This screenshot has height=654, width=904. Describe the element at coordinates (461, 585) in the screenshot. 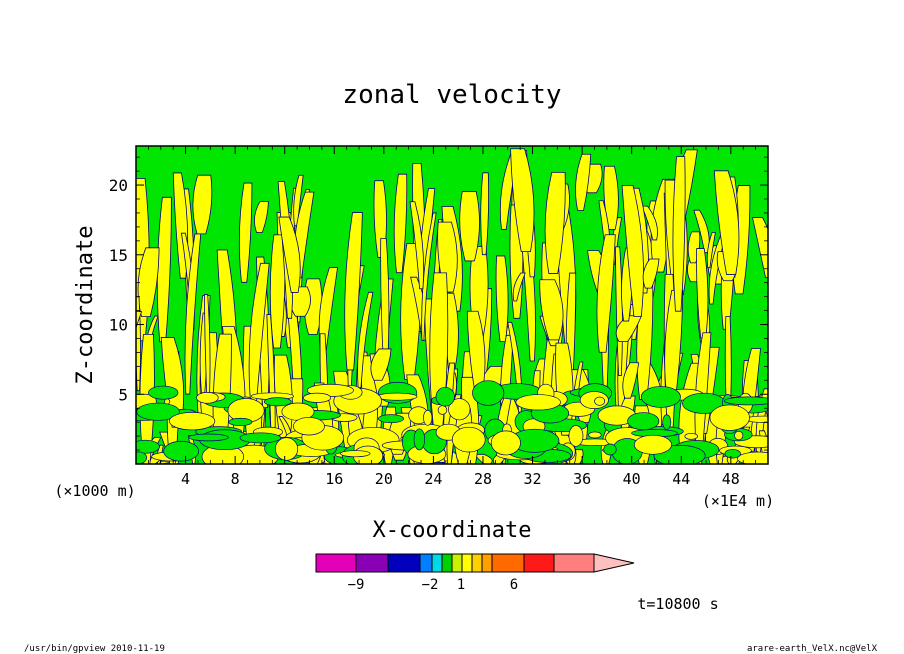

I see `colorbar-label: 1` at that location.